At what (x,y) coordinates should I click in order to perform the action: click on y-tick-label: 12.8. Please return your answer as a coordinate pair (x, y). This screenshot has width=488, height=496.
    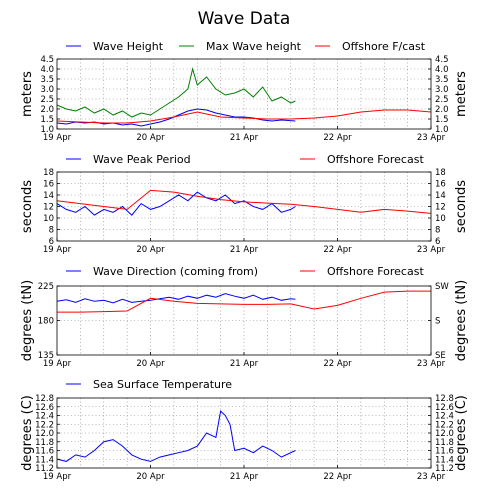
    Looking at the image, I should click on (44, 399).